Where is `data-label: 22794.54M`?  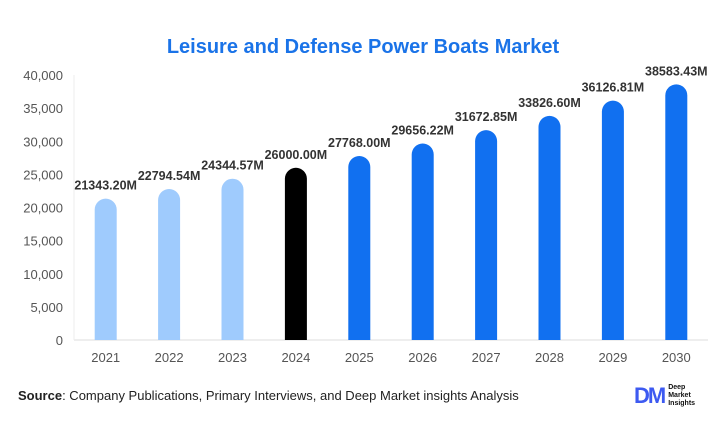
data-label: 22794.54M is located at coordinates (169, 176).